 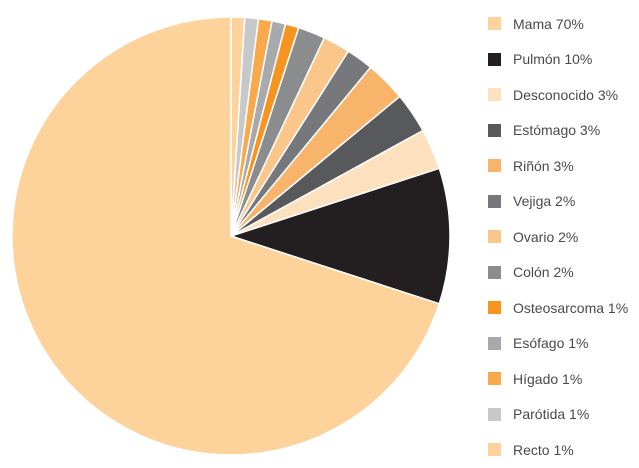 What do you see at coordinates (546, 236) in the screenshot?
I see `legend-label: Ovario 2%` at bounding box center [546, 236].